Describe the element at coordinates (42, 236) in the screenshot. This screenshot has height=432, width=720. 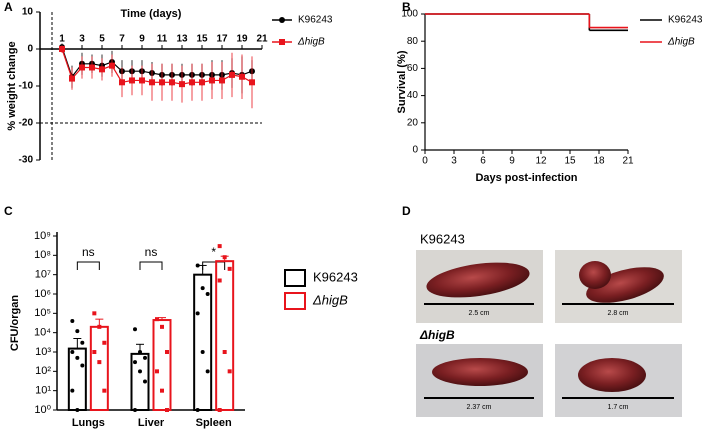
I see `y-tick-label: 10⁹` at that location.